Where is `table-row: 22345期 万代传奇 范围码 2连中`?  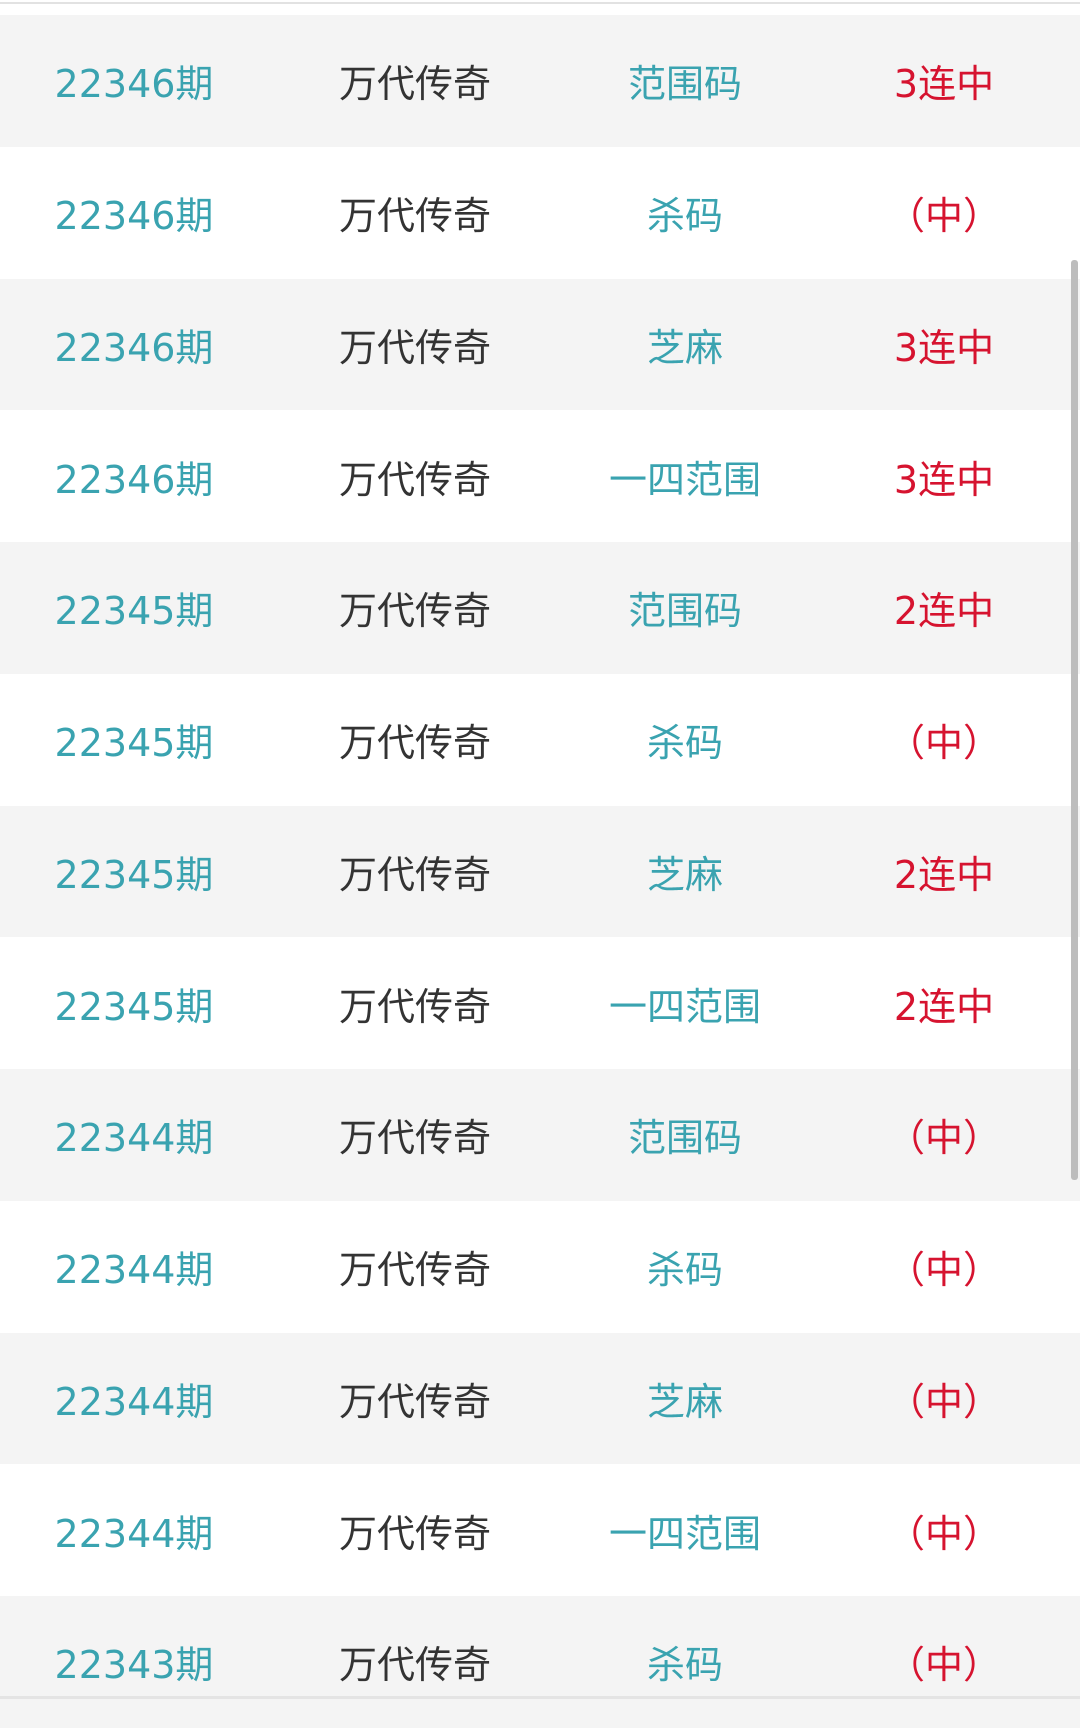 table-row: 22345期 万代传奇 范围码 2连中 is located at coordinates (540, 608).